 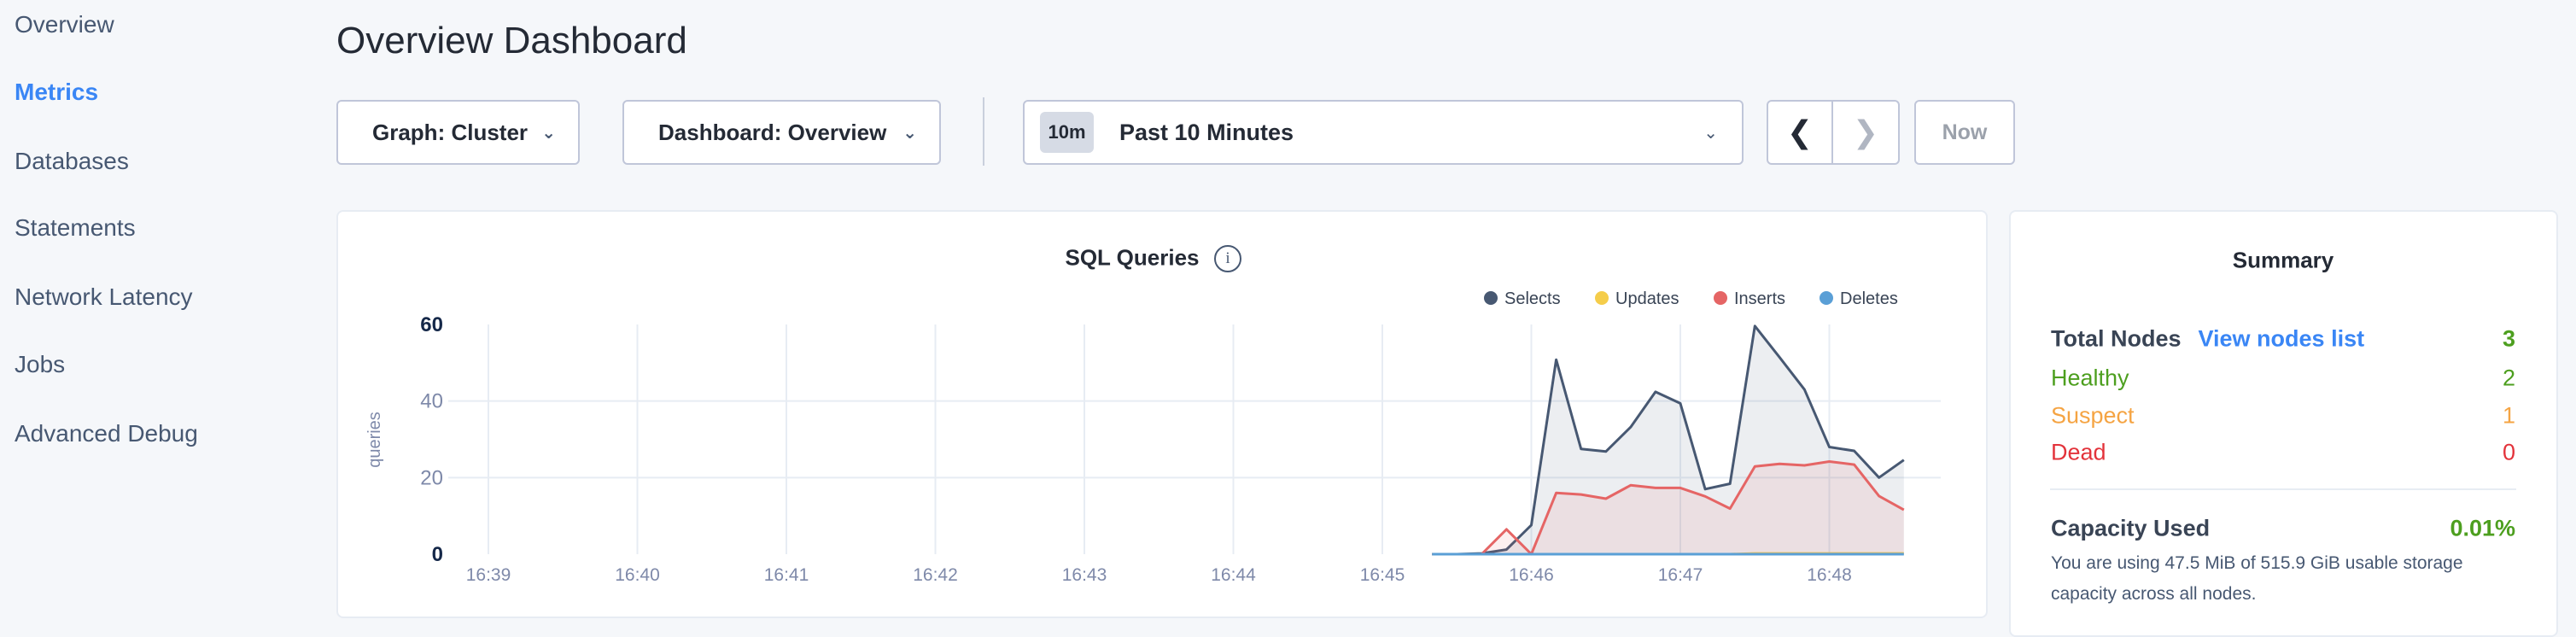 What do you see at coordinates (431, 324) in the screenshot?
I see `y-tick-label: 60` at bounding box center [431, 324].